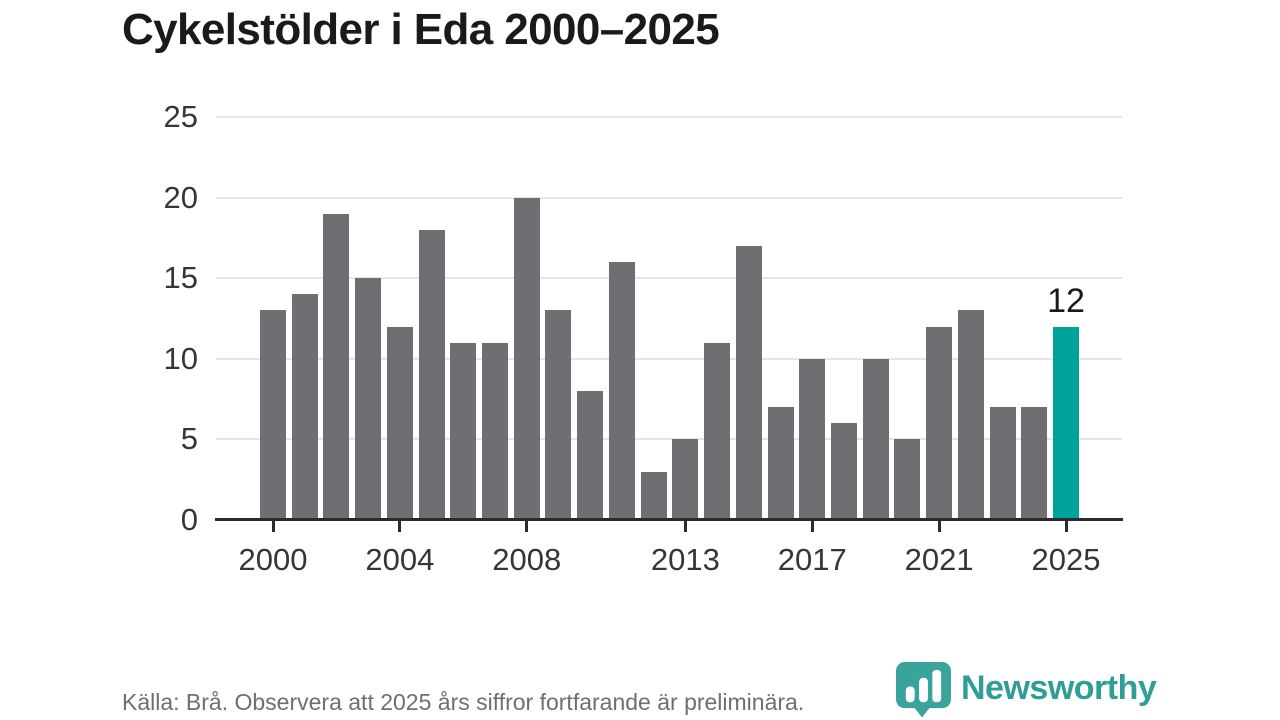  Describe the element at coordinates (273, 526) in the screenshot. I see `x-axis-tick-2000` at that location.